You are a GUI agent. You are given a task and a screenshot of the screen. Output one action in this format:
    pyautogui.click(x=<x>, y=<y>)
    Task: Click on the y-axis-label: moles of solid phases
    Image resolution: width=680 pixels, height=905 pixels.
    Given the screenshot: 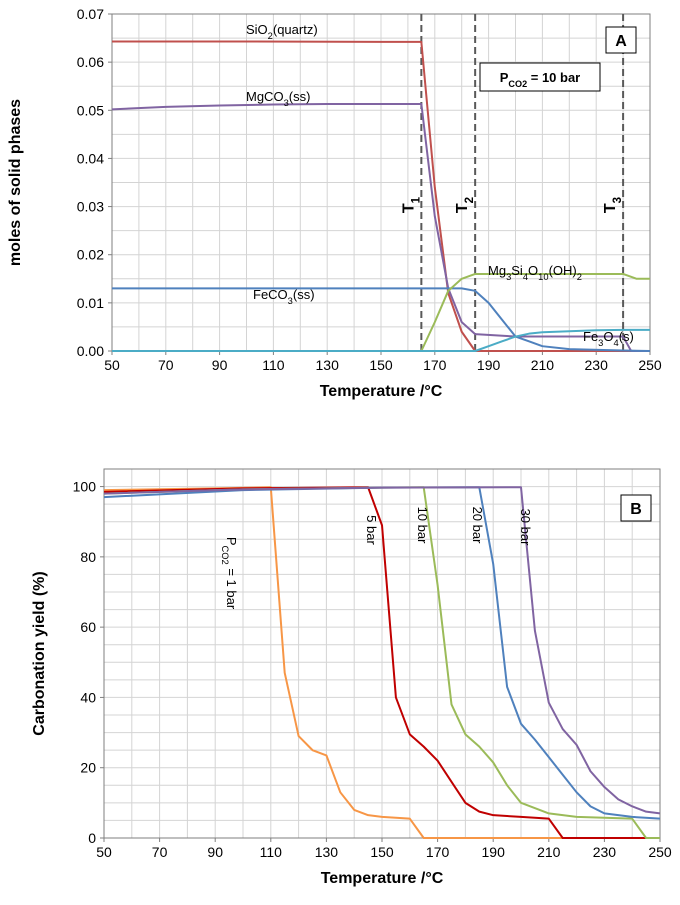 What is the action you would take?
    pyautogui.click(x=15, y=182)
    